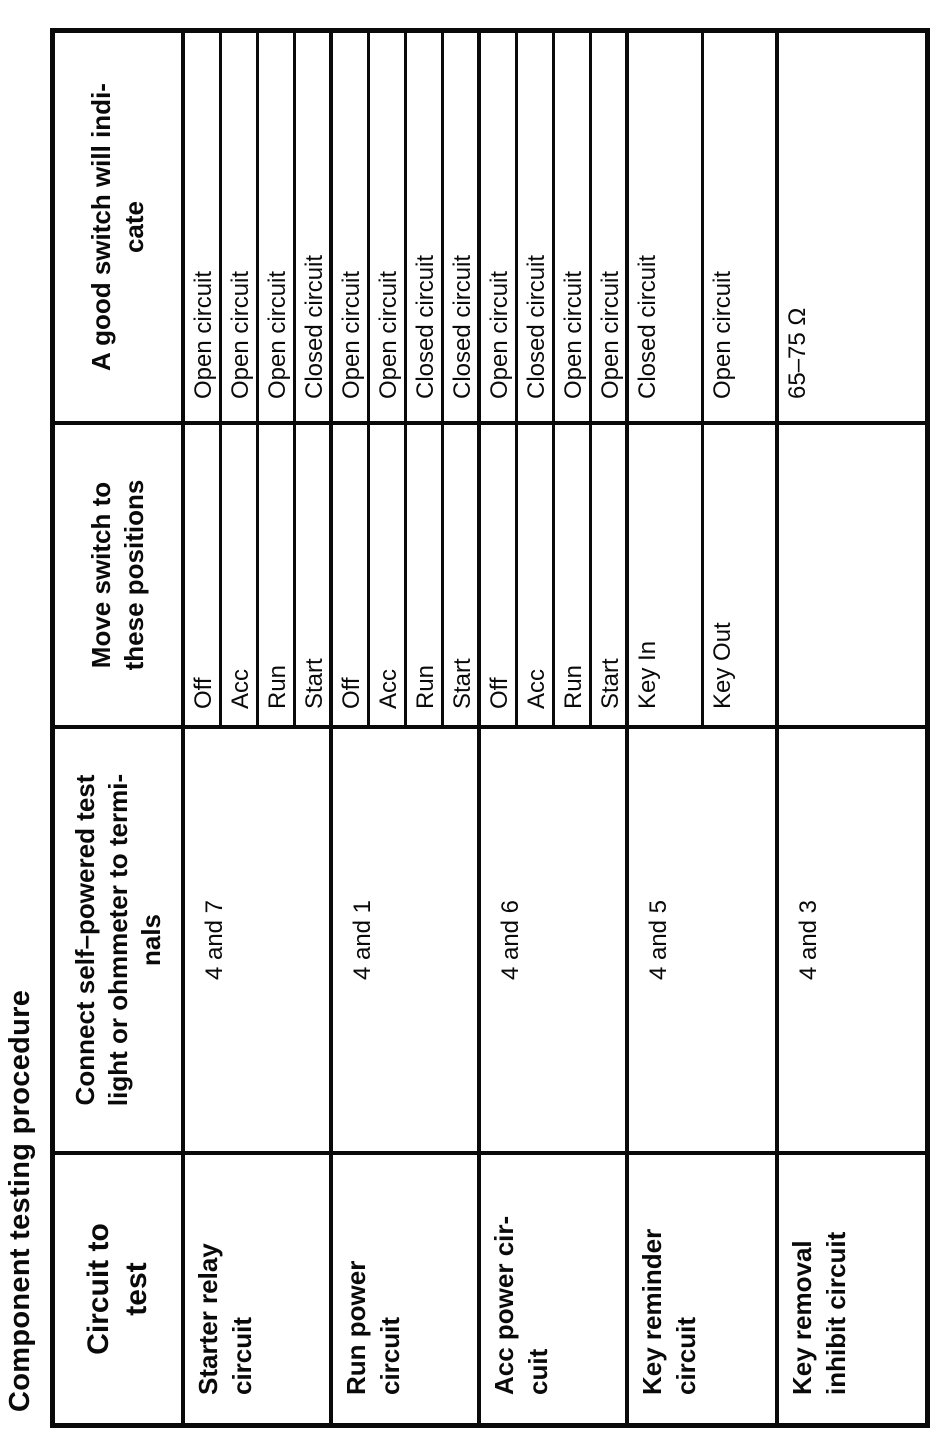 The image size is (948, 1440). I want to click on circuit-row-label: Starter relay circuit, so click(259, 1287).